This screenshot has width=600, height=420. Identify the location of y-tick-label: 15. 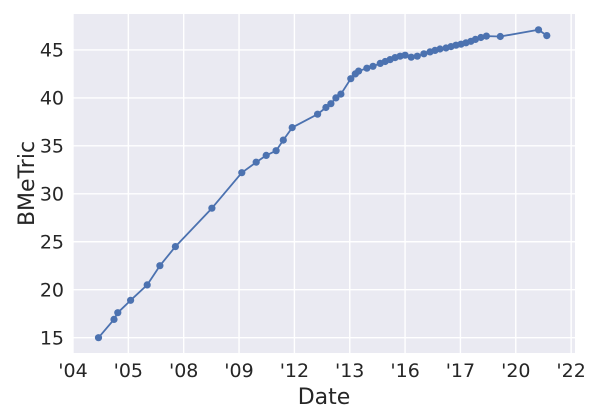
(52, 338).